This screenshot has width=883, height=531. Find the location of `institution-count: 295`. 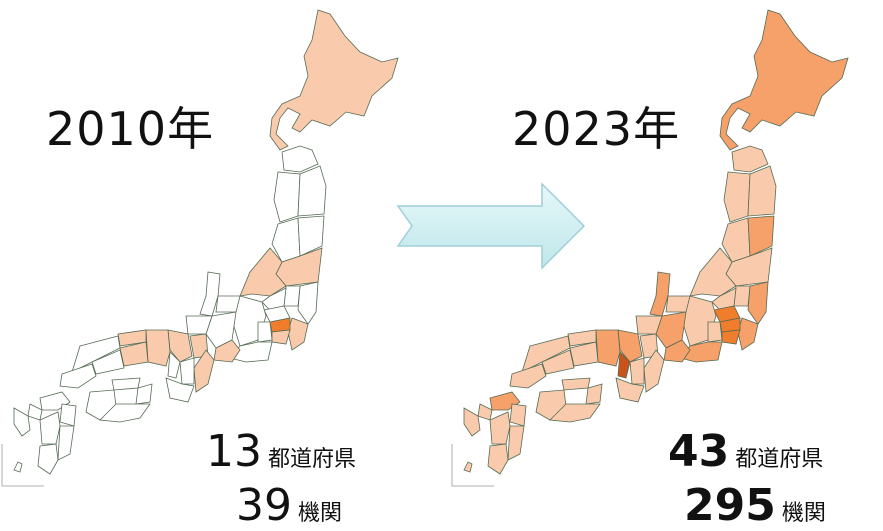

institution-count: 295 is located at coordinates (730, 505).